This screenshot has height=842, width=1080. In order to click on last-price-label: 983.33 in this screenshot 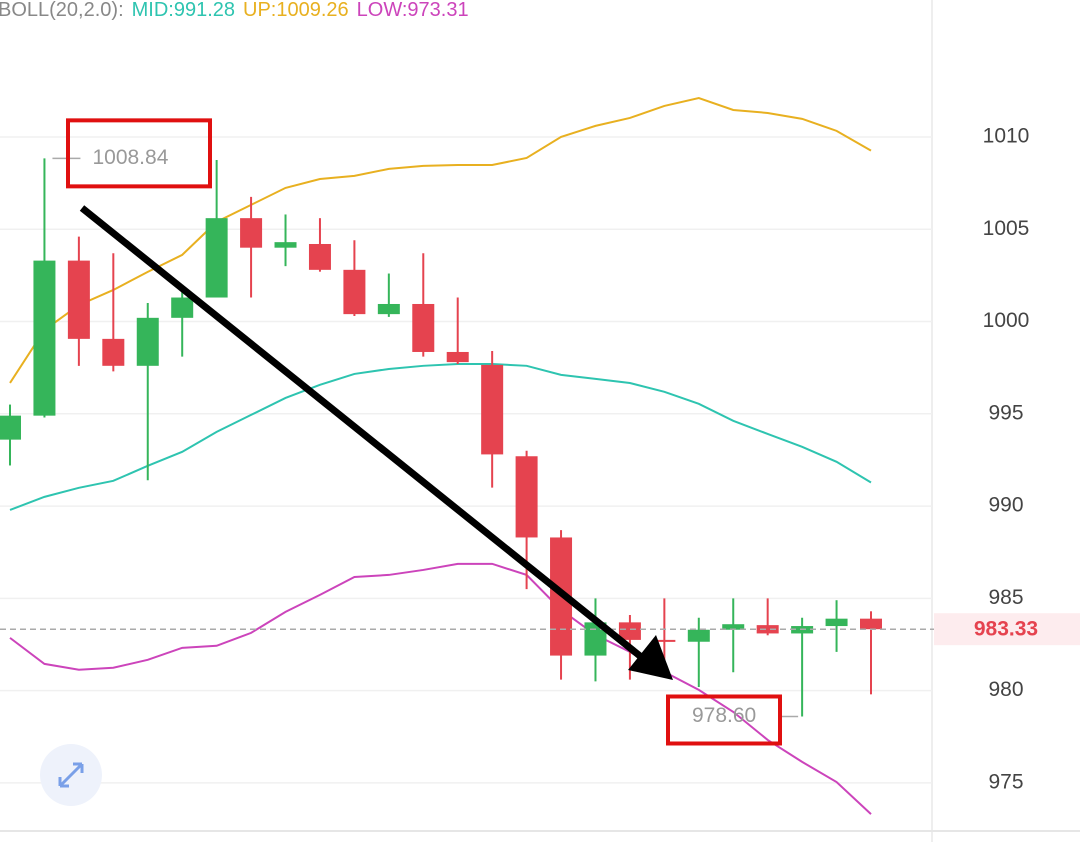, I will do `click(1006, 629)`.